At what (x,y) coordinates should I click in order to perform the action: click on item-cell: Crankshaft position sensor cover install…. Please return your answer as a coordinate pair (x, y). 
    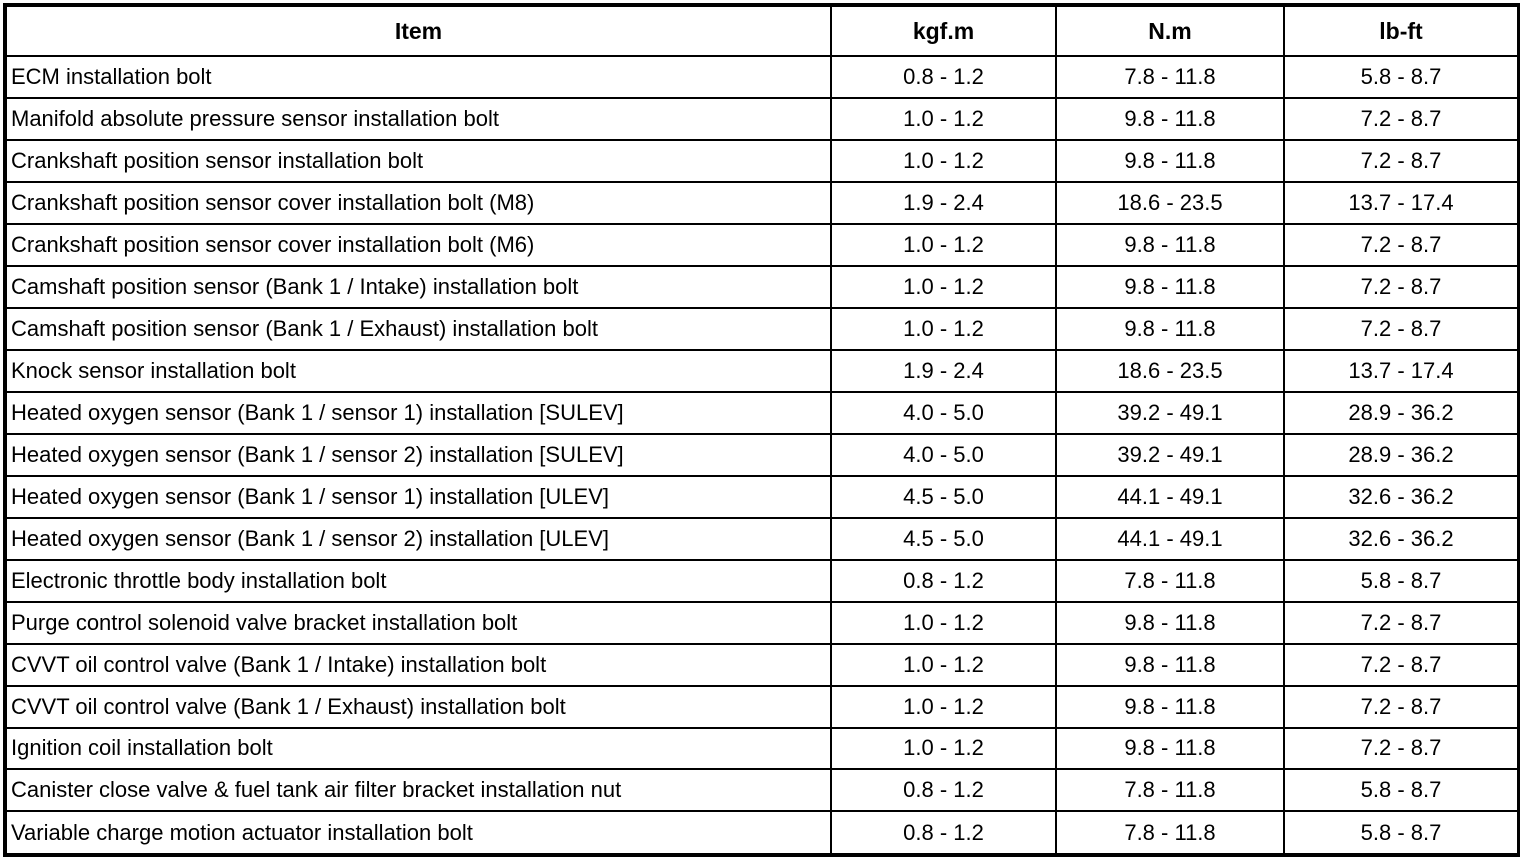
    Looking at the image, I should click on (418, 244).